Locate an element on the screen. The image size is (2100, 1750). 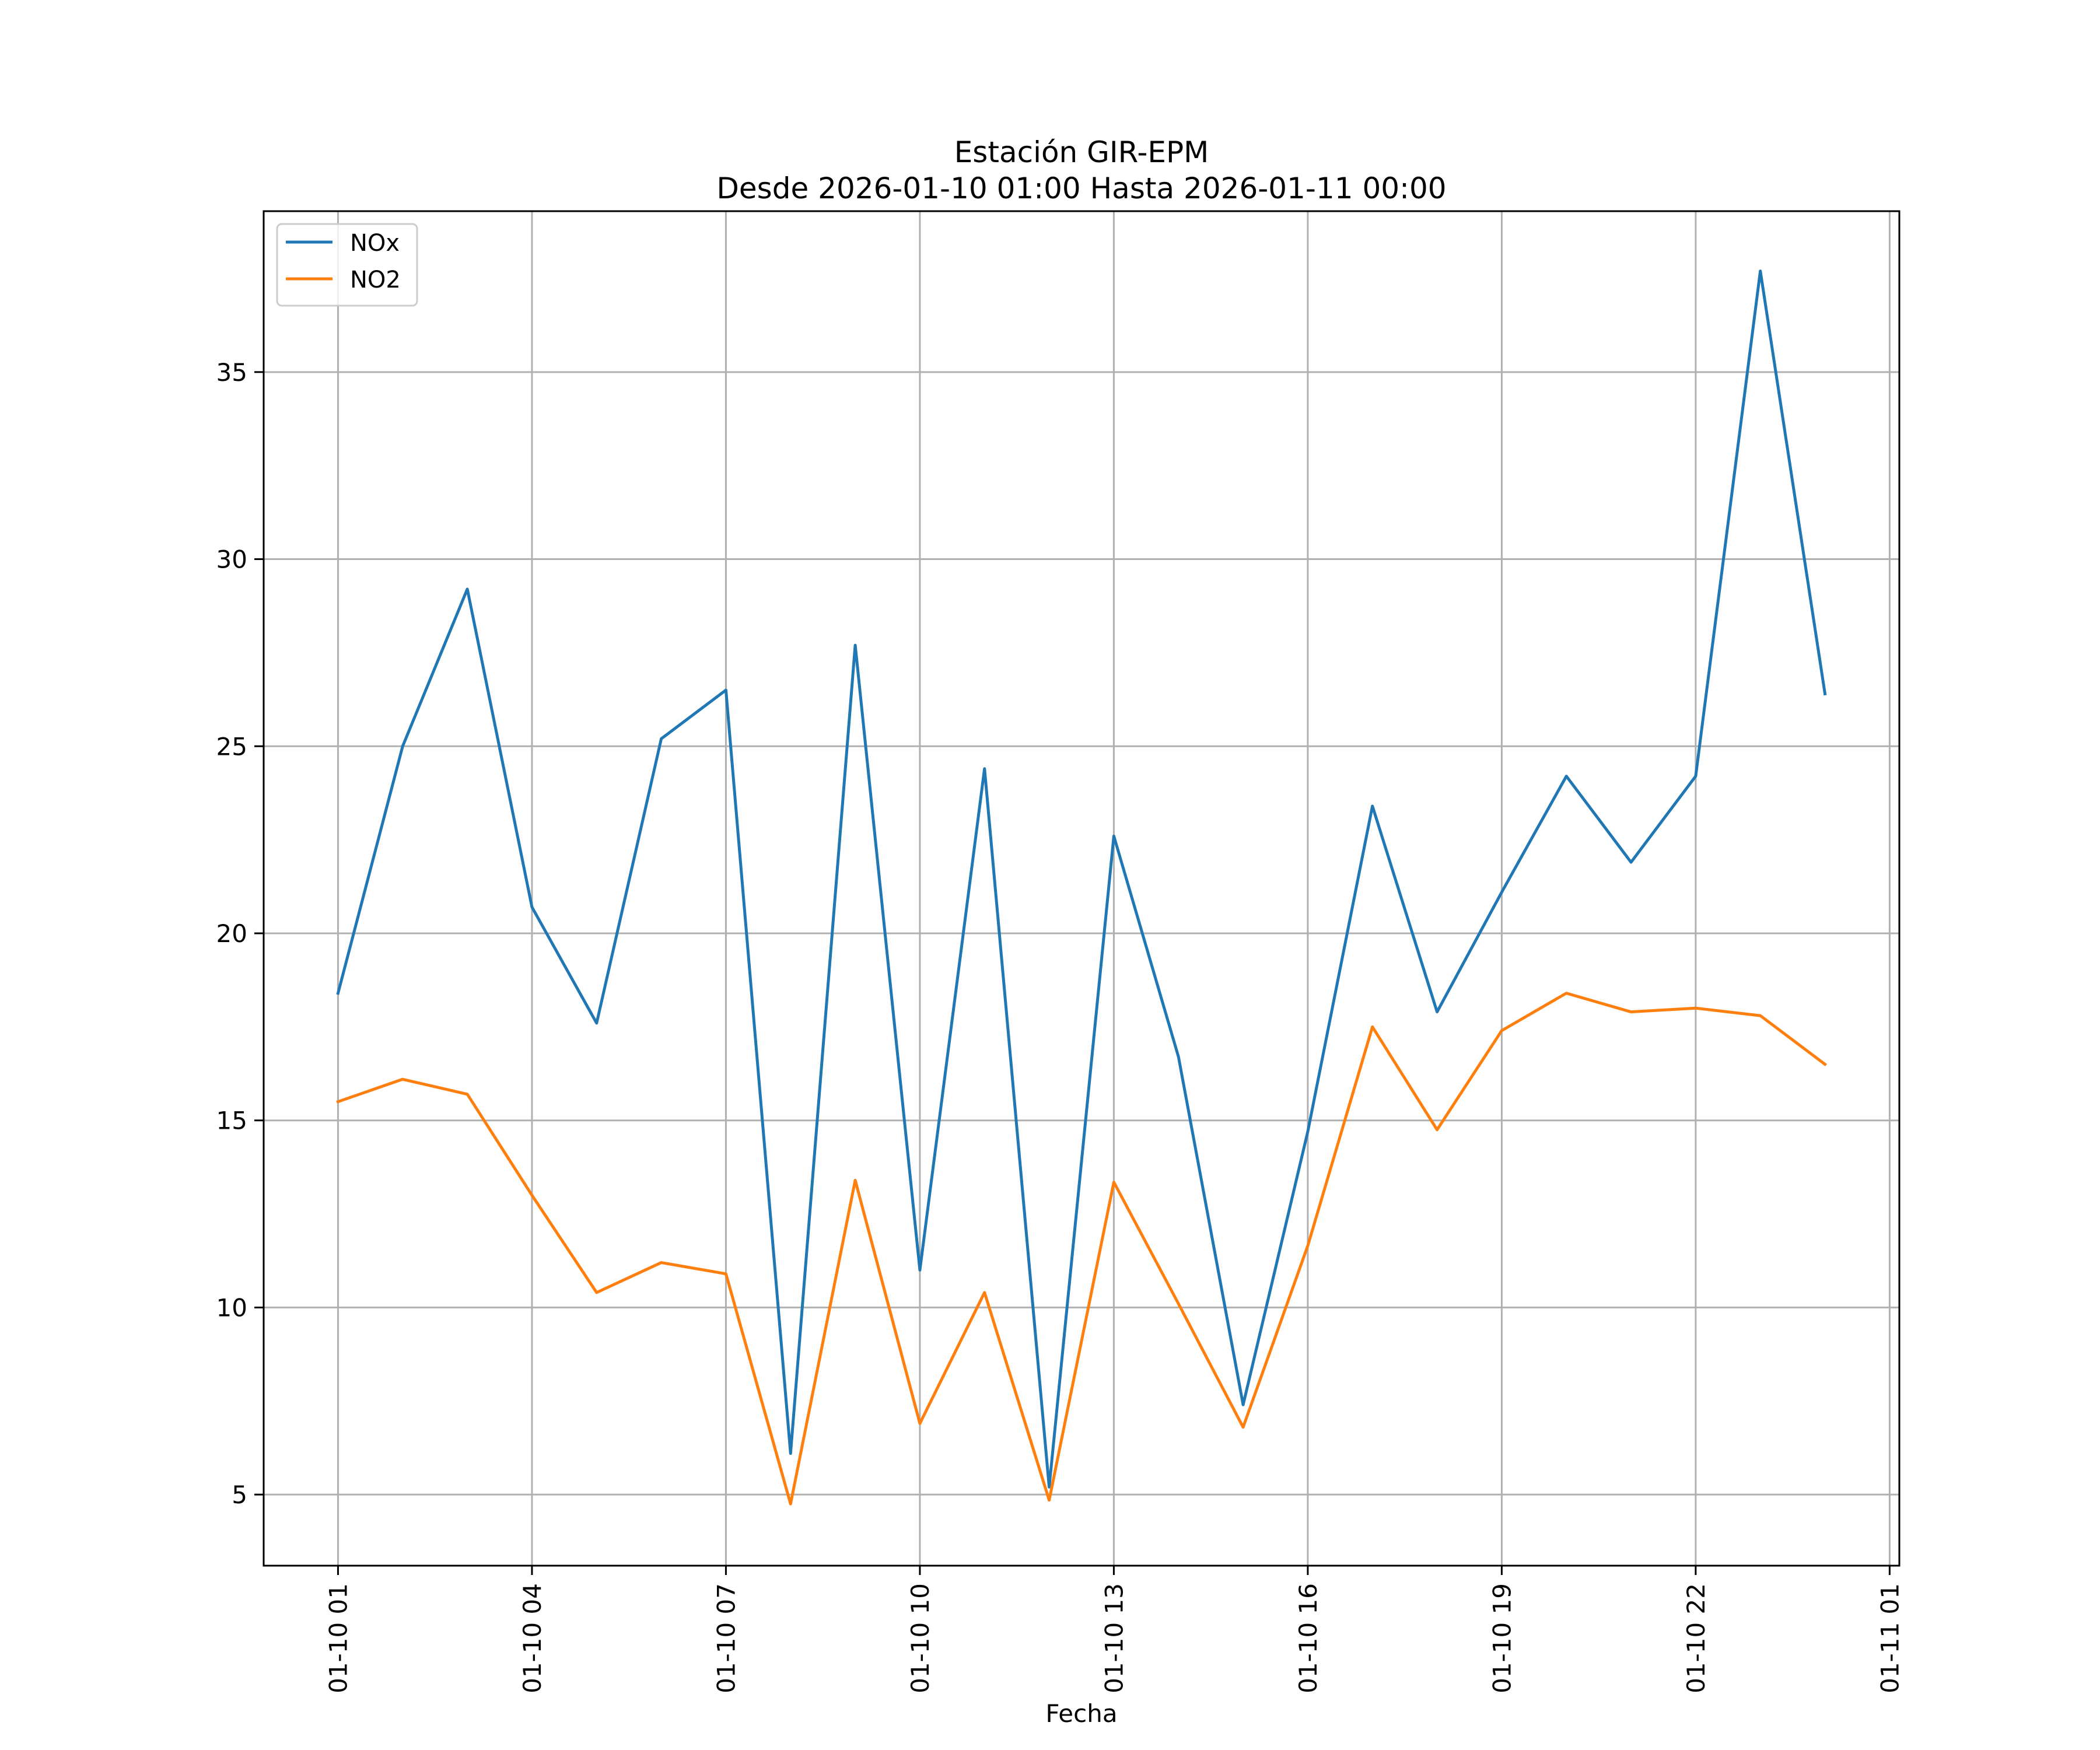
y-tick-label: 10 is located at coordinates (231, 1307).